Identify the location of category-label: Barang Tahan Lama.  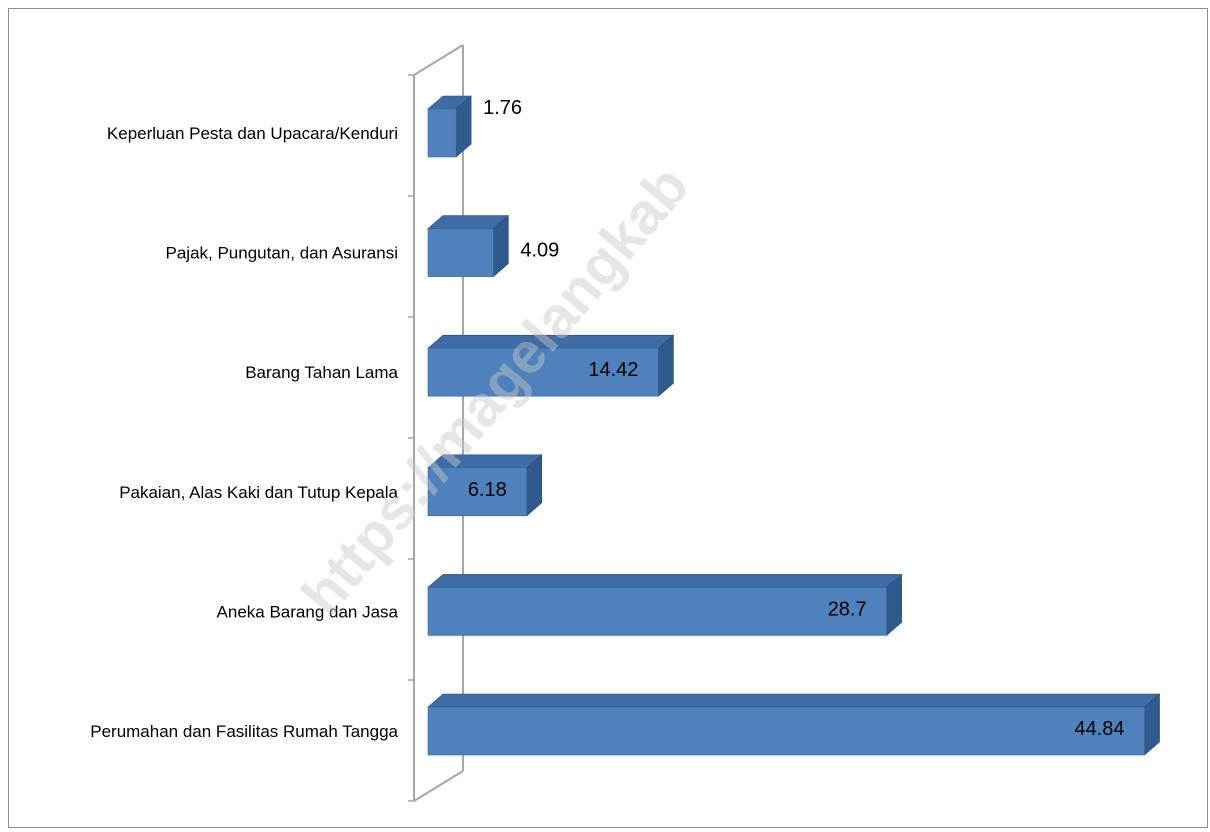
(321, 372).